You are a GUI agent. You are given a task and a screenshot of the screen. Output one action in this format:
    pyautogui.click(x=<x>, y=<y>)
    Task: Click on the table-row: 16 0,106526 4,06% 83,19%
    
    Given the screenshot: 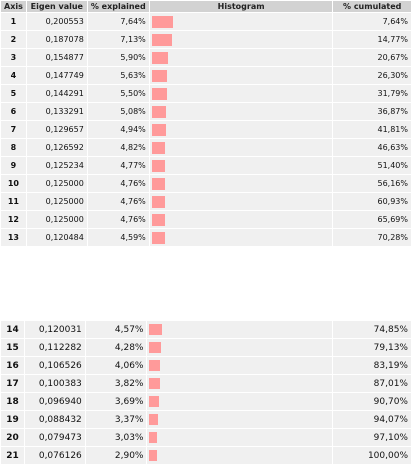 What is the action you would take?
    pyautogui.click(x=206, y=365)
    